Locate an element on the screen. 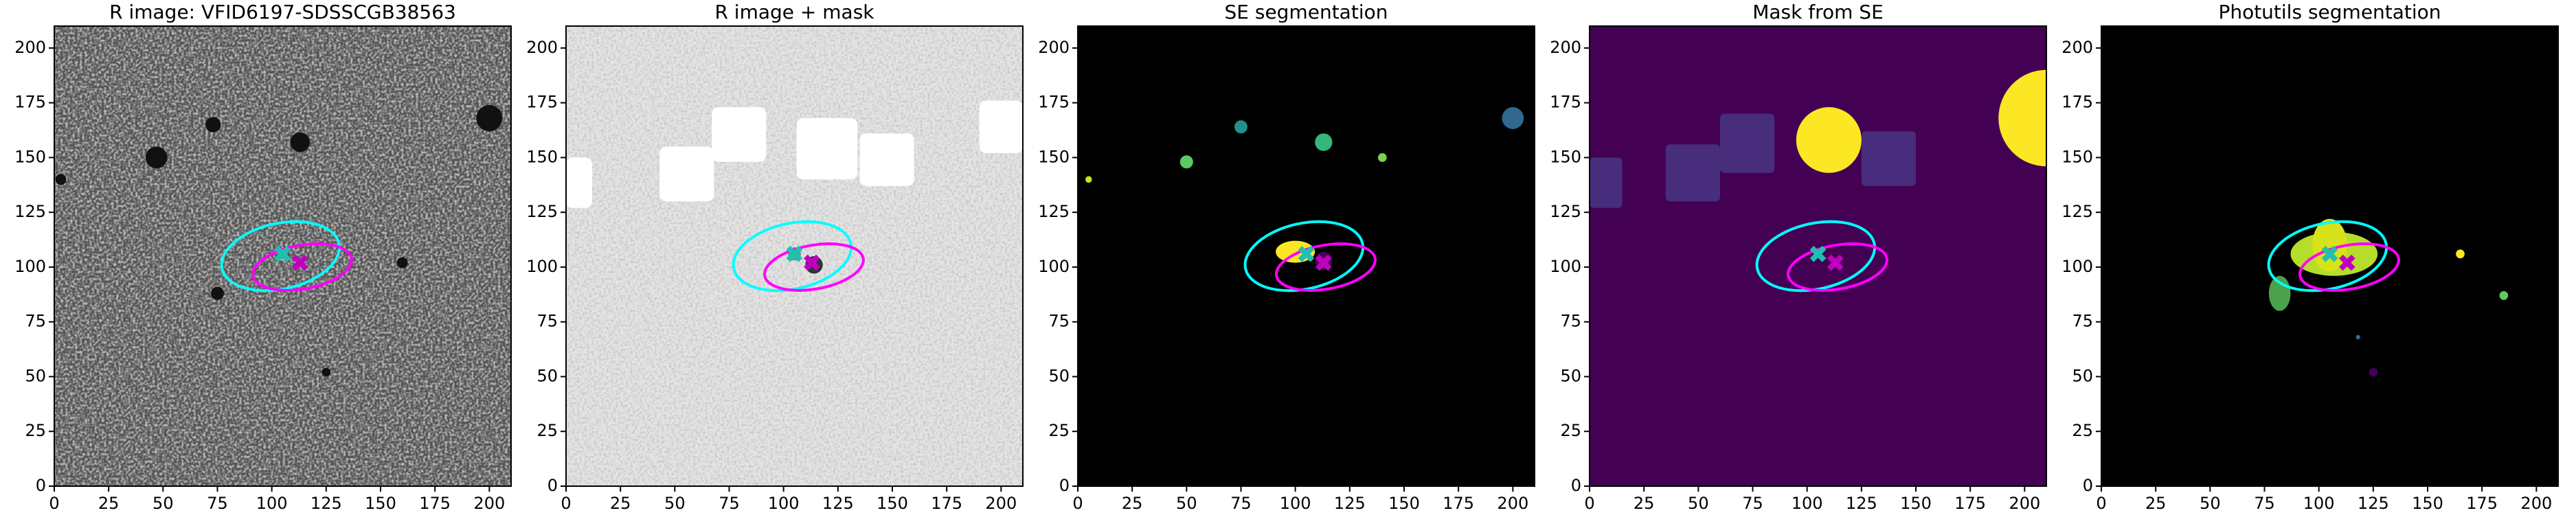 The image size is (2576, 515). panel-title: R image: VFID6197-SDSSCGB38563 is located at coordinates (282, 12).